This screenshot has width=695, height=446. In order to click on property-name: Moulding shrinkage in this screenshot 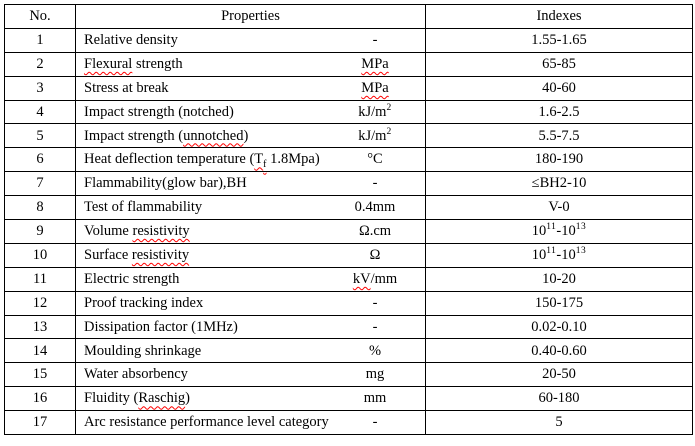, I will do `click(143, 350)`.